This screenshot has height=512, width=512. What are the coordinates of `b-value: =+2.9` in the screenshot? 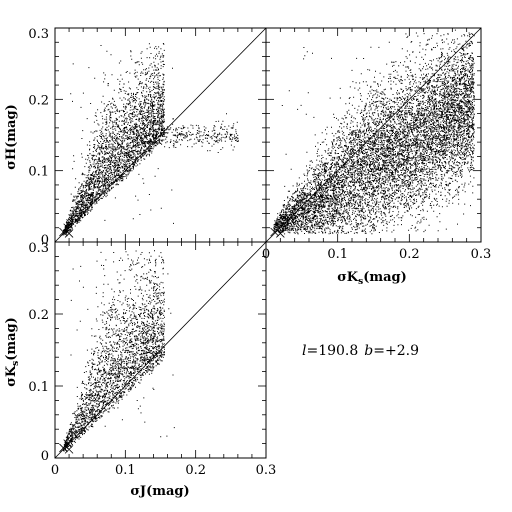 It's located at (396, 351).